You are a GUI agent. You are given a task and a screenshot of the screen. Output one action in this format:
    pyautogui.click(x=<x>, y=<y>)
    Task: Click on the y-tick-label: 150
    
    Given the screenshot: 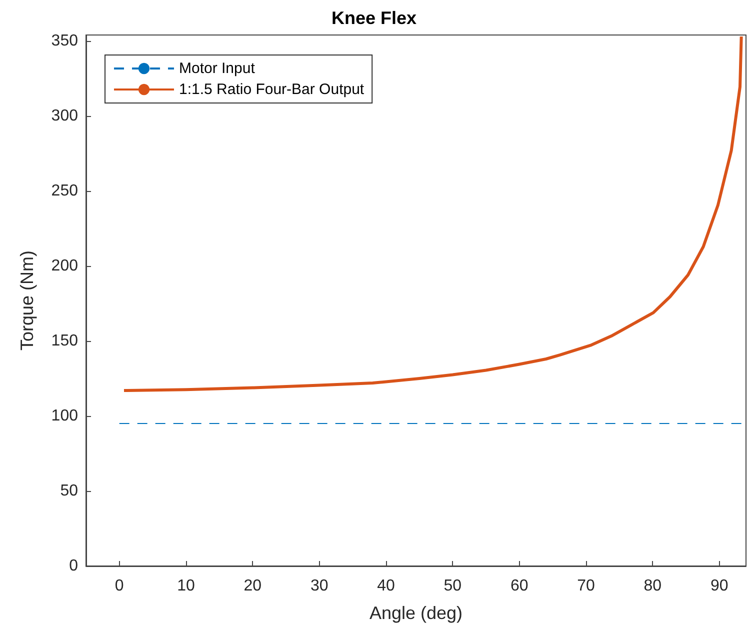 What is the action you would take?
    pyautogui.click(x=64, y=341)
    